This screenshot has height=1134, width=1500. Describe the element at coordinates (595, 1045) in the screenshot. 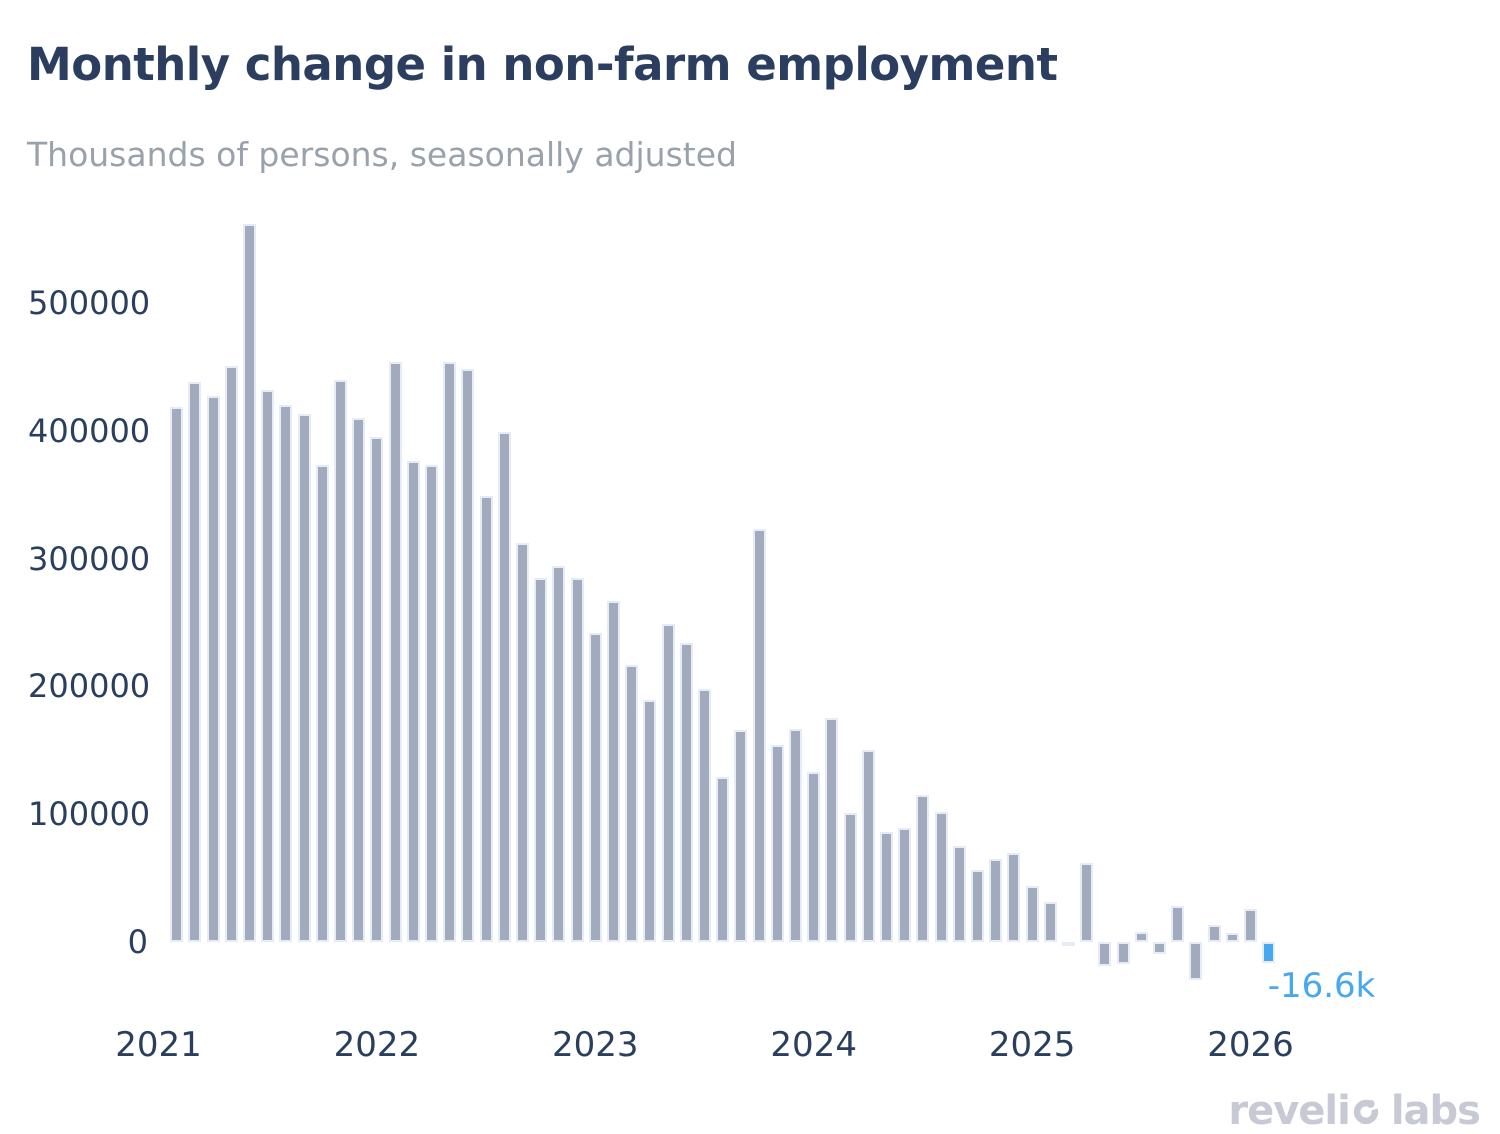

I see `x-axis-tick-label: 2023` at that location.